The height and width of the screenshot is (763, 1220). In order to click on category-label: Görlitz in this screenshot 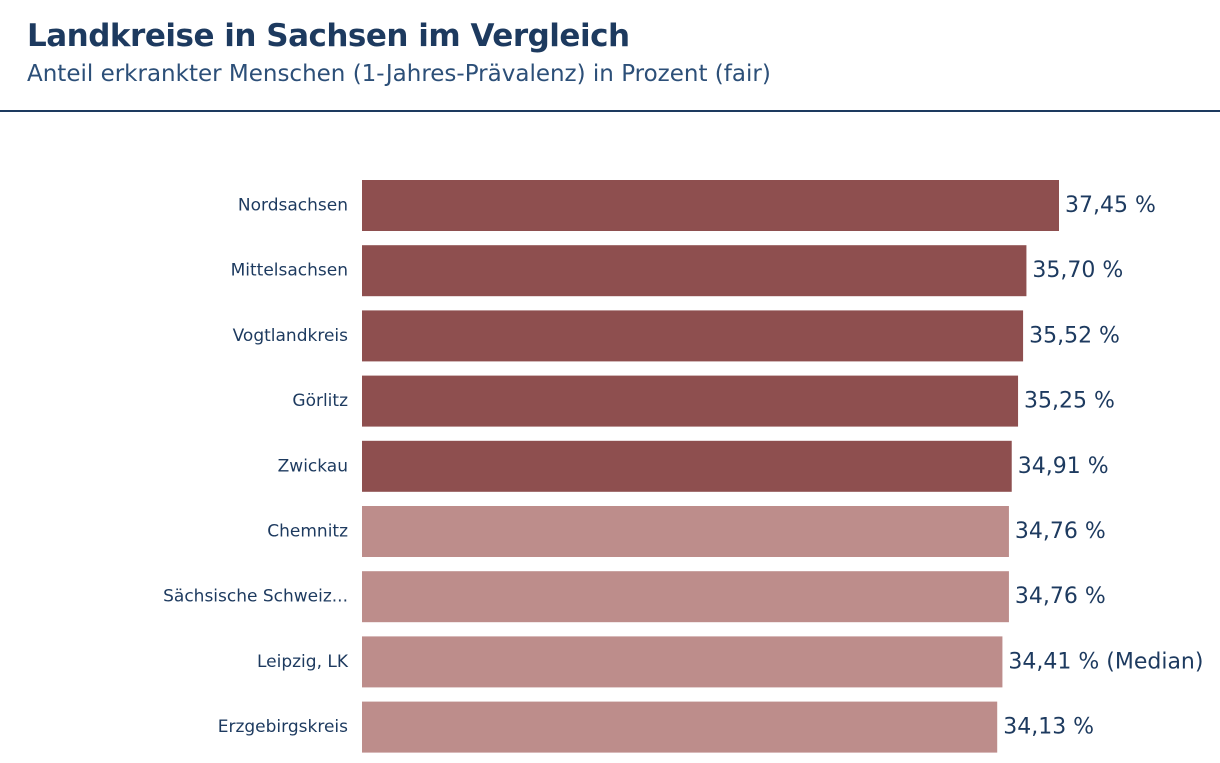, I will do `click(320, 401)`.